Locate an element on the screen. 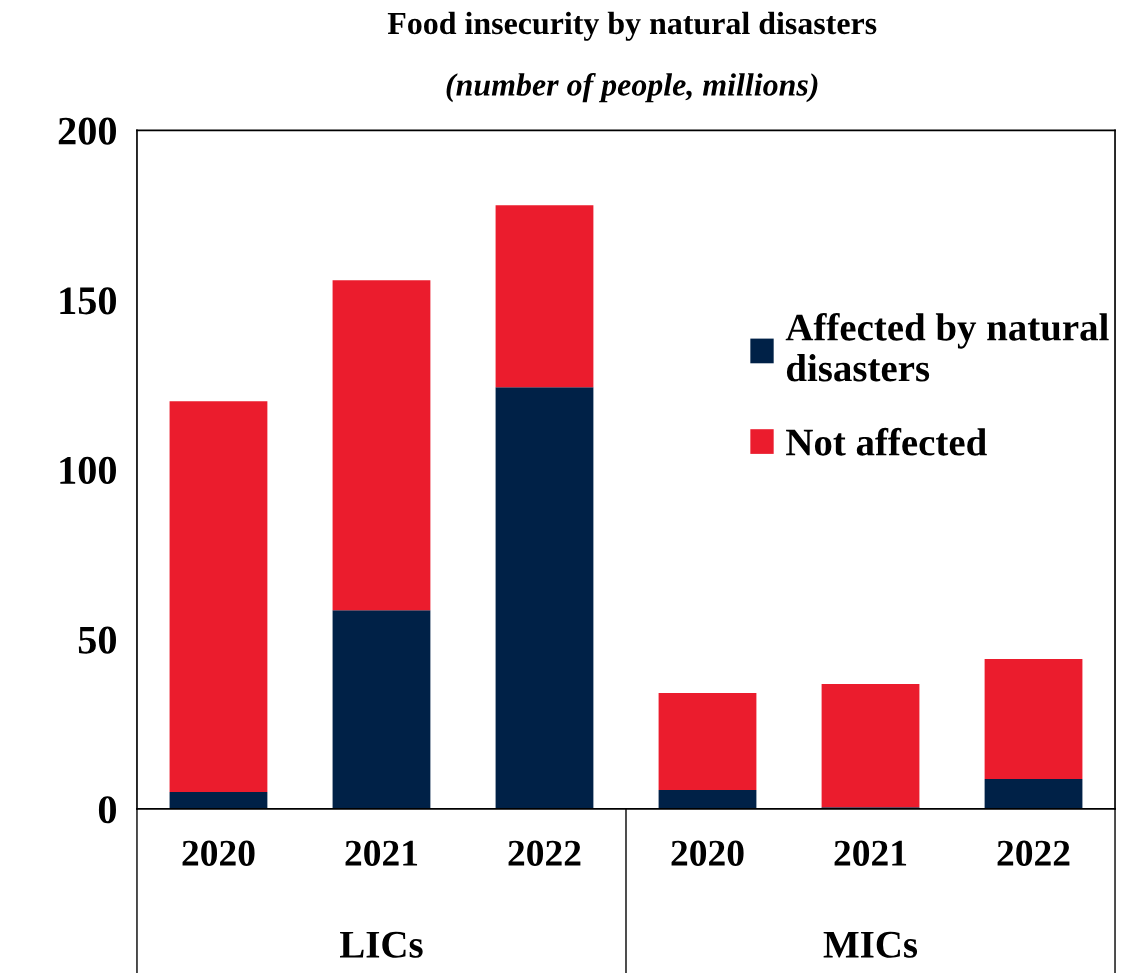 The height and width of the screenshot is (973, 1132). y-tick-label: 100 is located at coordinates (88, 470).